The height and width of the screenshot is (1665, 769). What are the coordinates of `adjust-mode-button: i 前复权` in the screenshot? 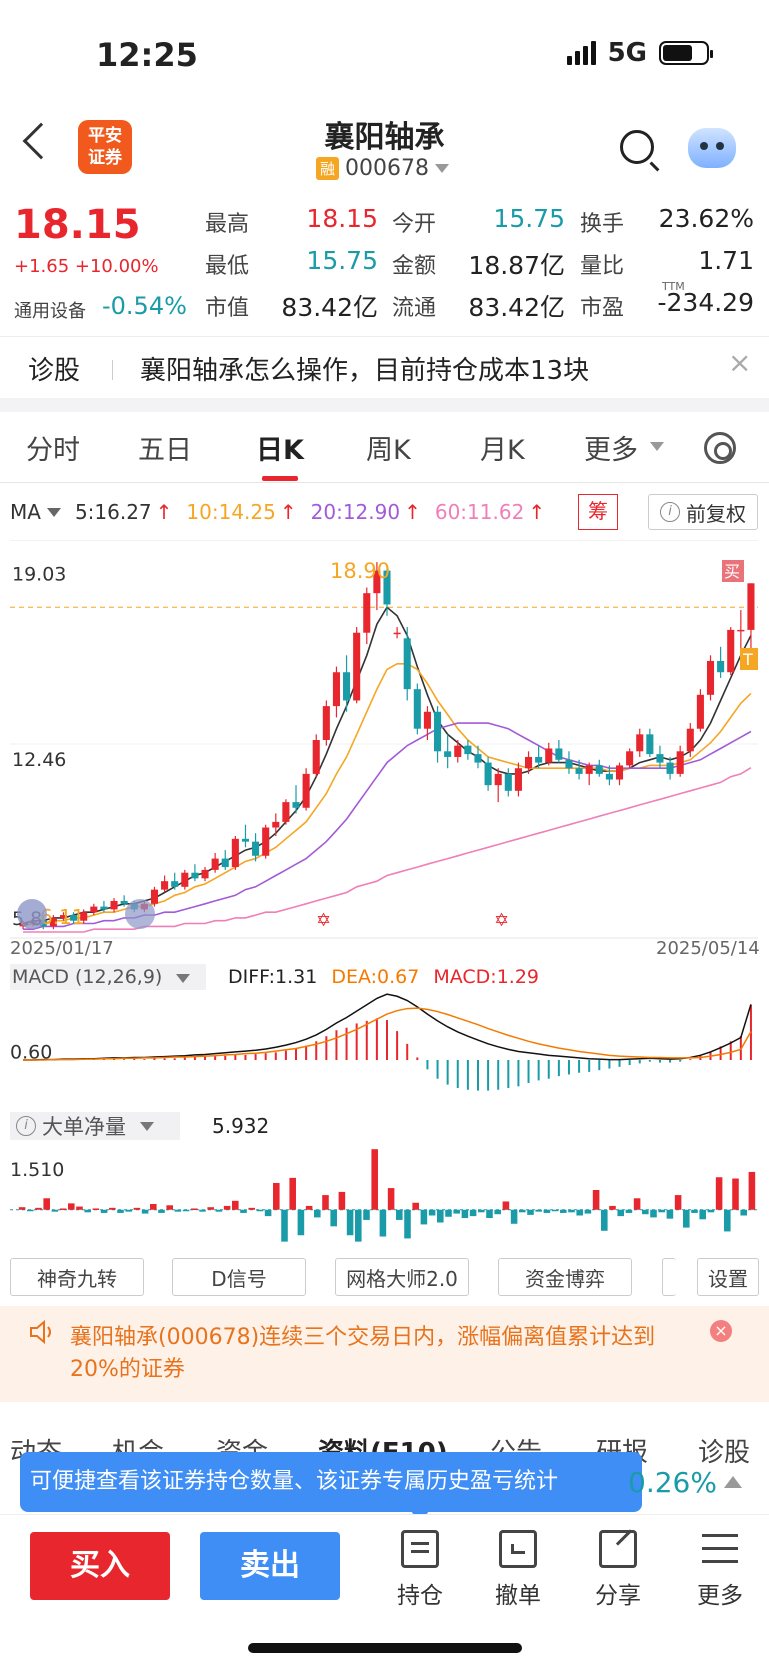 It's located at (703, 512).